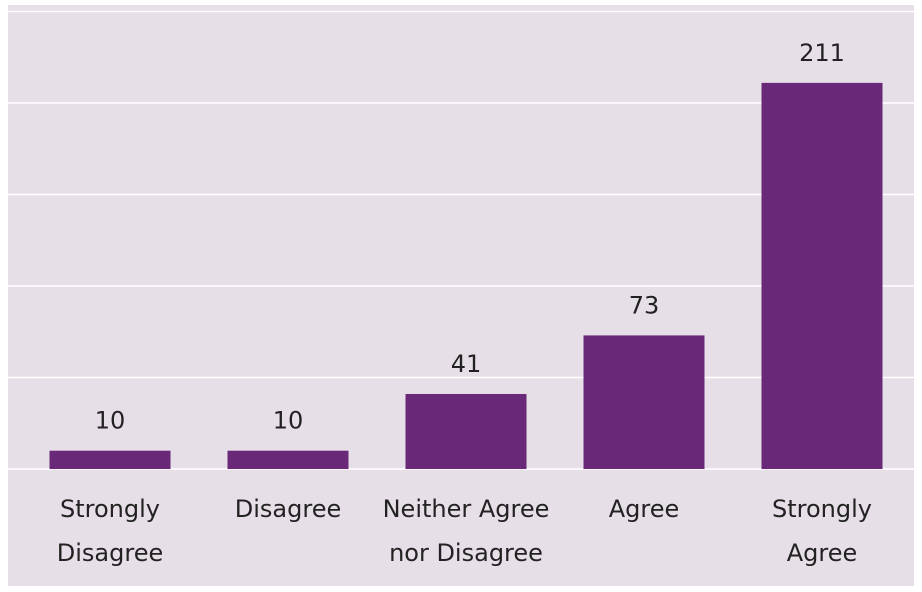 This screenshot has width=922, height=592. What do you see at coordinates (466, 553) in the screenshot?
I see `category-label-2-1: nor Disagree` at bounding box center [466, 553].